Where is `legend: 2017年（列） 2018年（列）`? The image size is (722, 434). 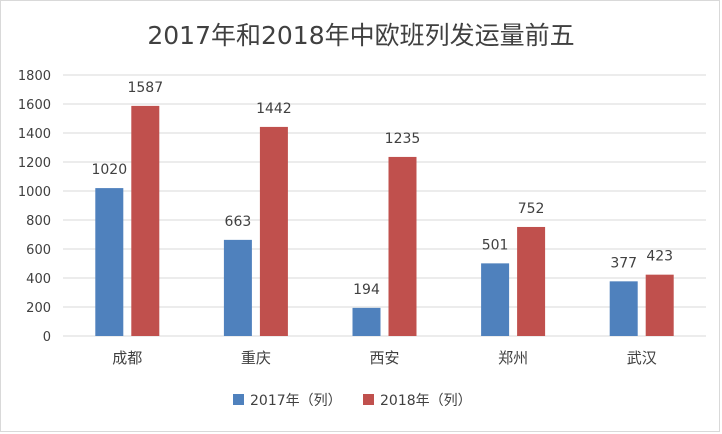
legend: 2017年（列） 2018年（列） is located at coordinates (352, 401).